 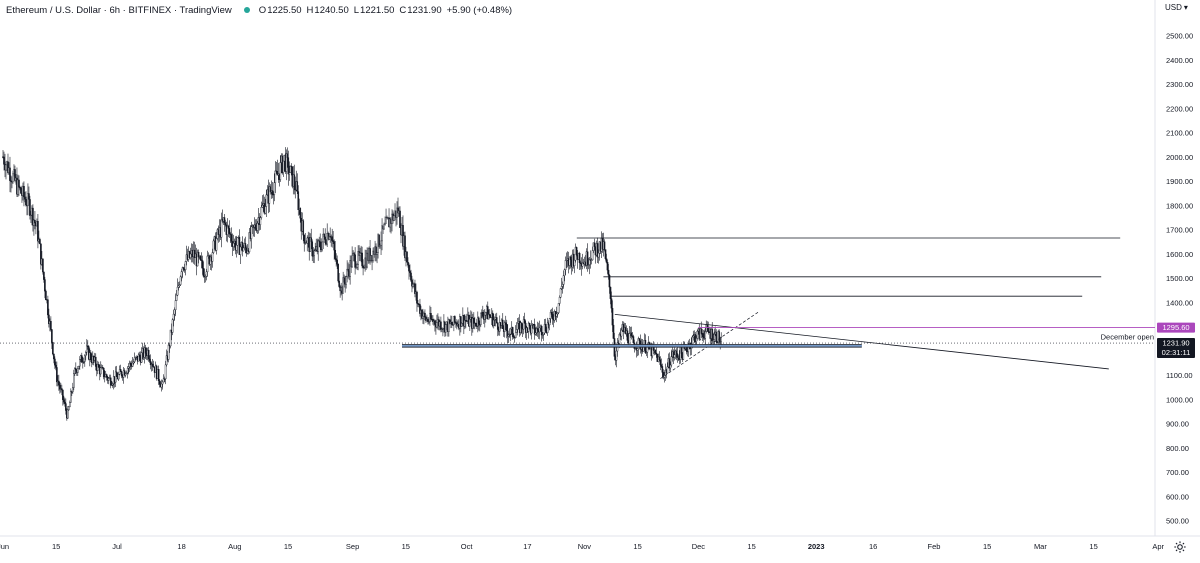 I want to click on december-open-label: December open, so click(x=1127, y=337).